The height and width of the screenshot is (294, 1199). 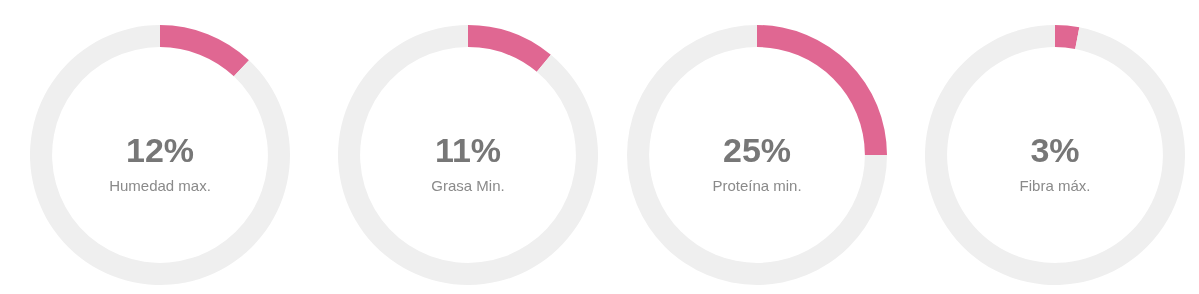 What do you see at coordinates (468, 185) in the screenshot?
I see `slice-label: Grasa Min.` at bounding box center [468, 185].